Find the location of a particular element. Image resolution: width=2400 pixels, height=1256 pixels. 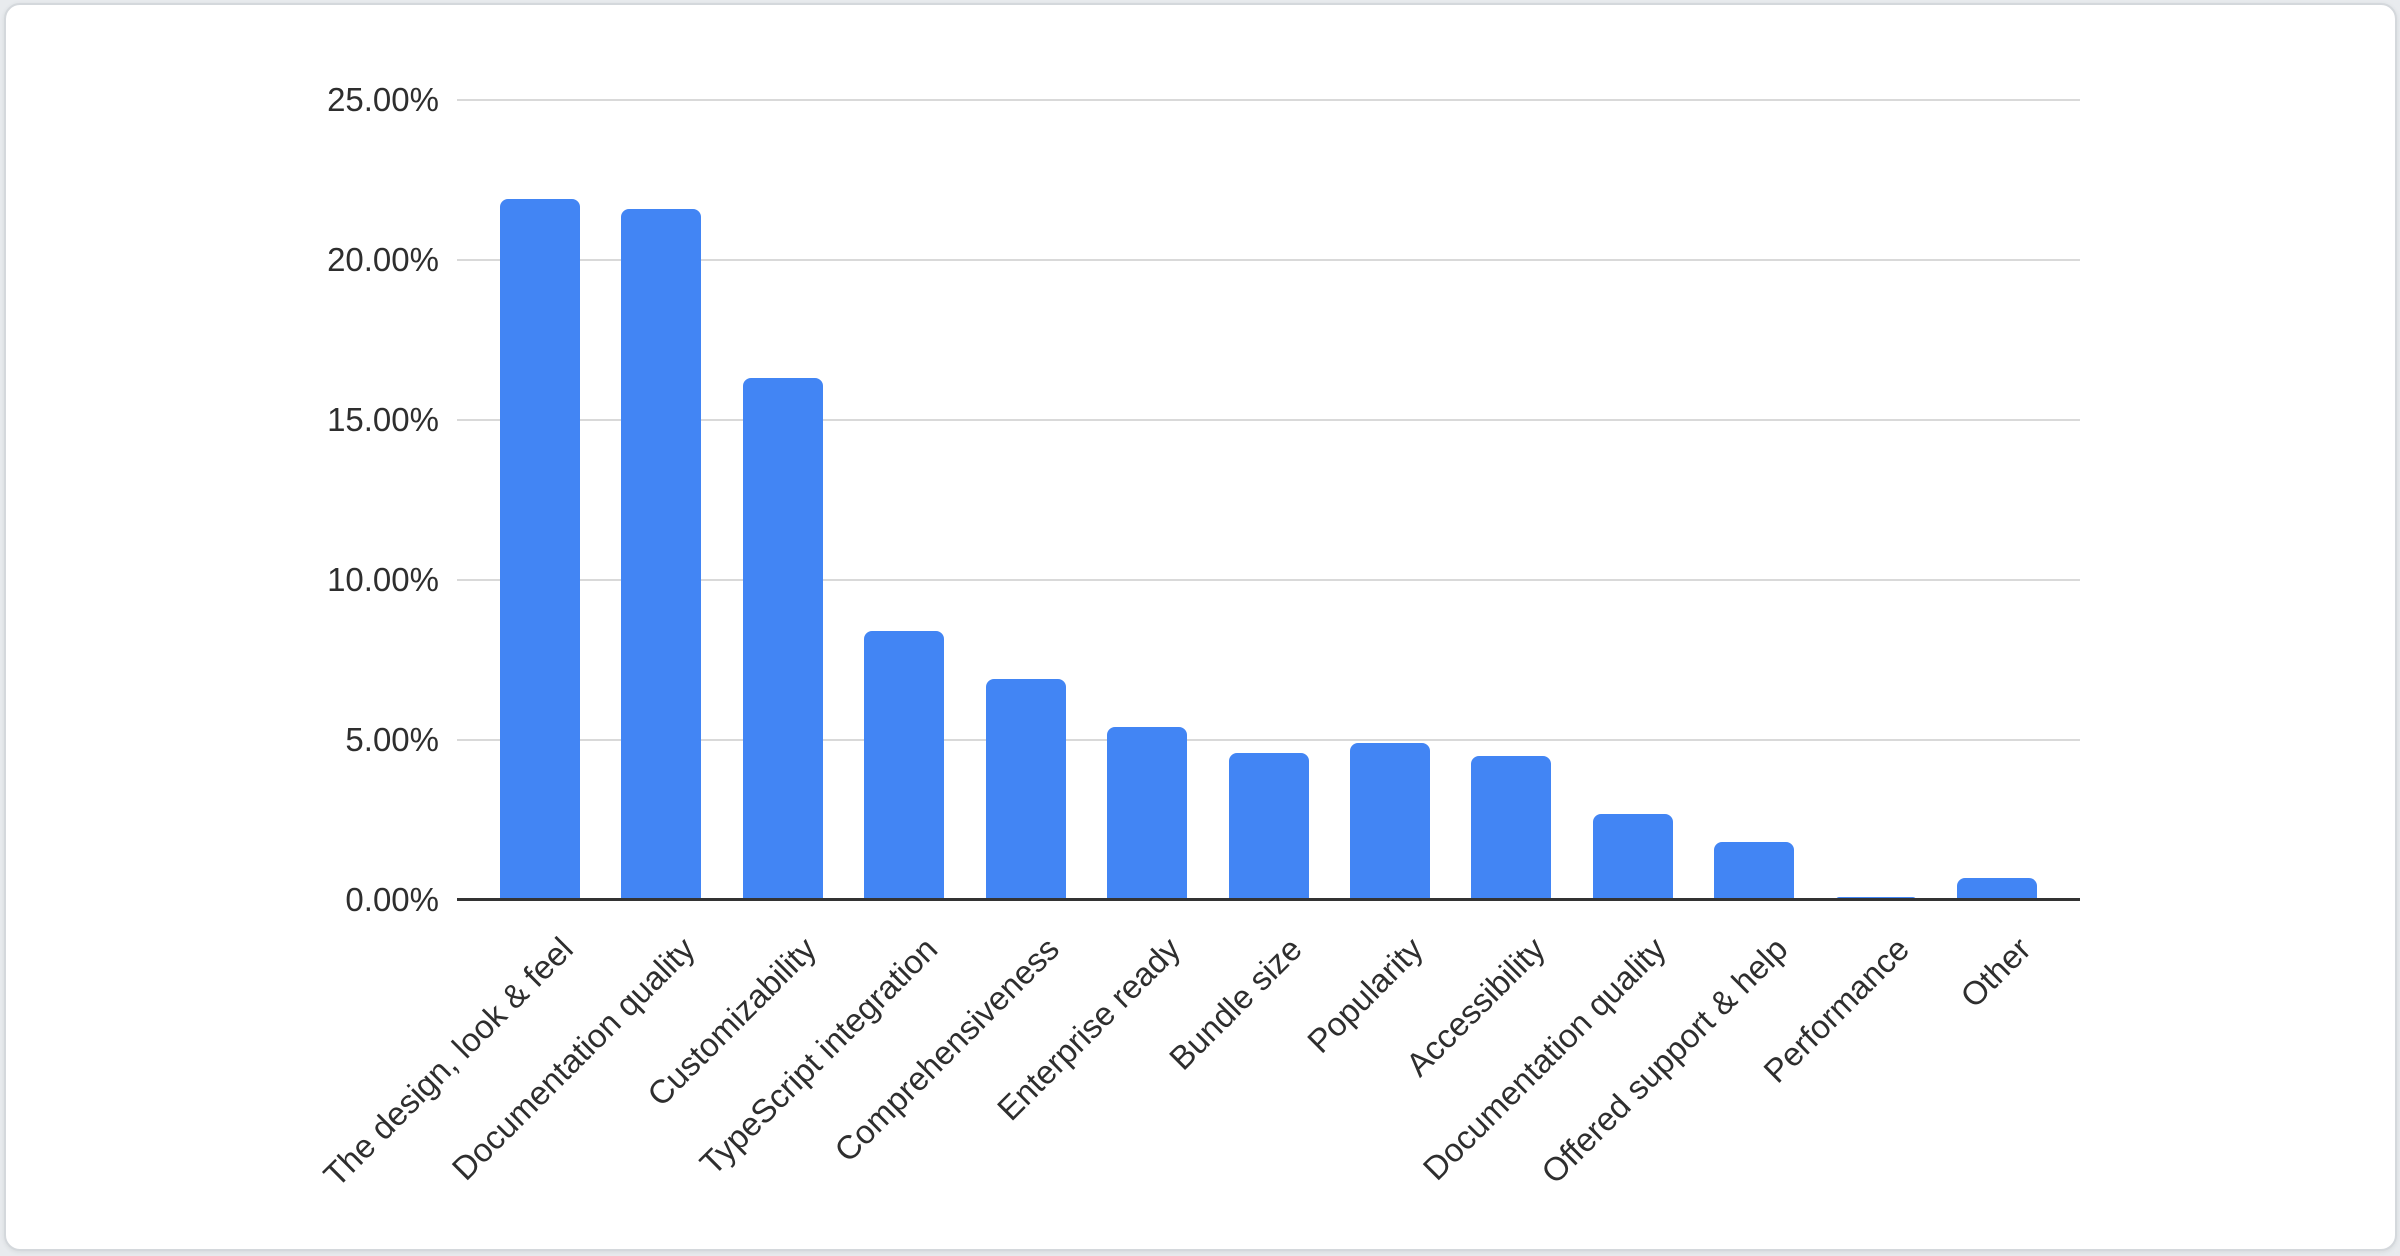

y-axis-tick-label: 5.00% is located at coordinates (392, 739).